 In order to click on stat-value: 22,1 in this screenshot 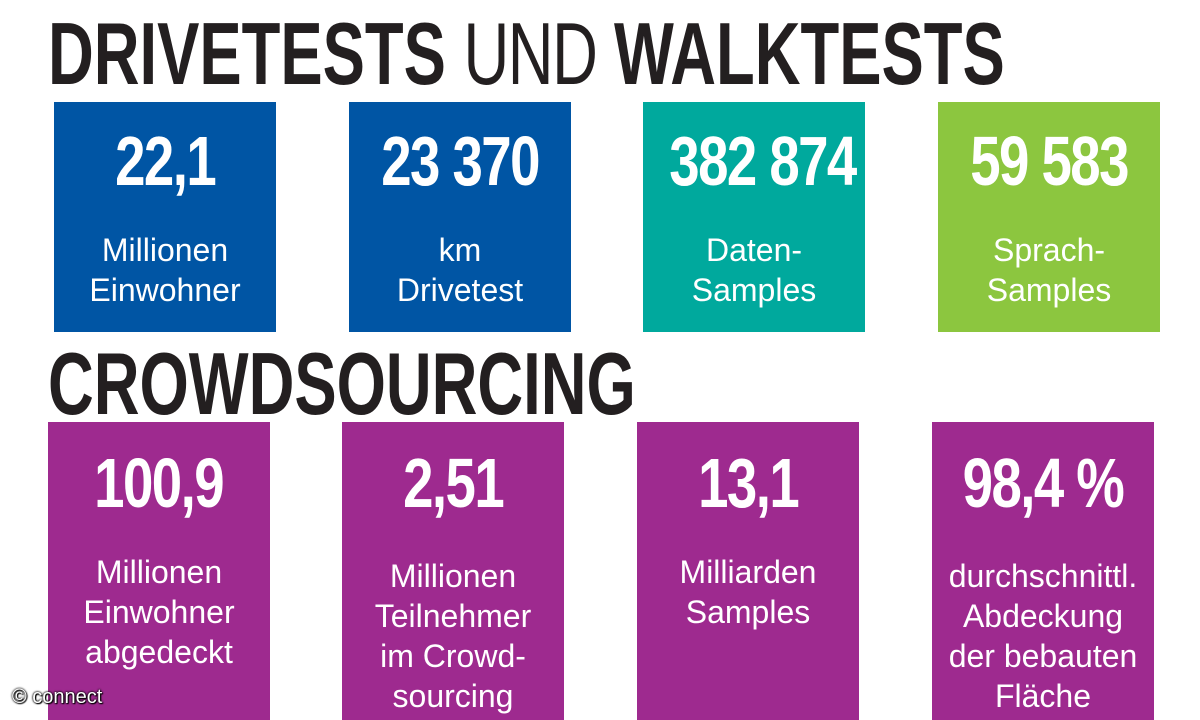, I will do `click(165, 161)`.